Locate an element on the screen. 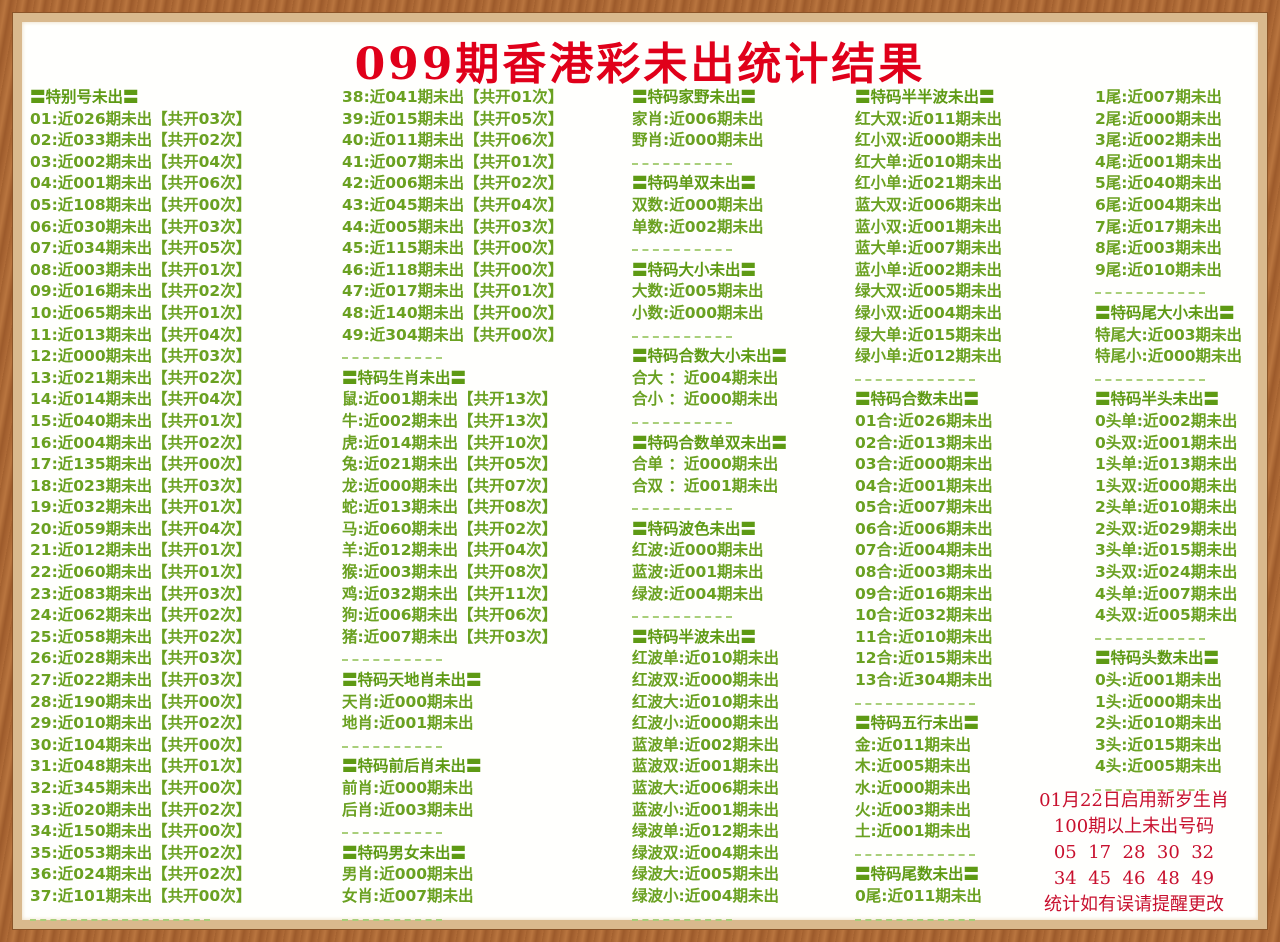  stat-item: 红波:近000期未出 is located at coordinates (698, 550).